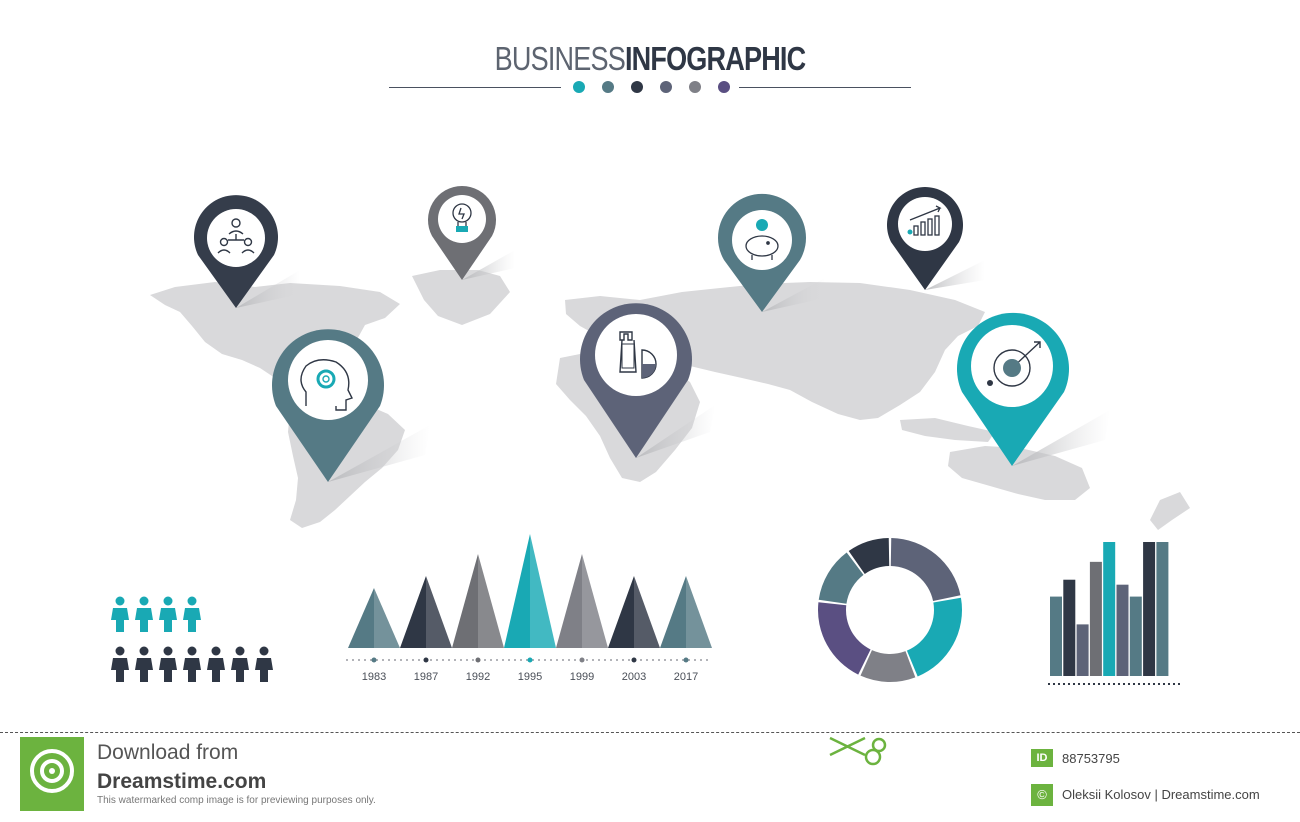 Image resolution: width=1300 pixels, height=822 pixels. What do you see at coordinates (1042, 795) in the screenshot?
I see `copyright-icon: ©` at bounding box center [1042, 795].